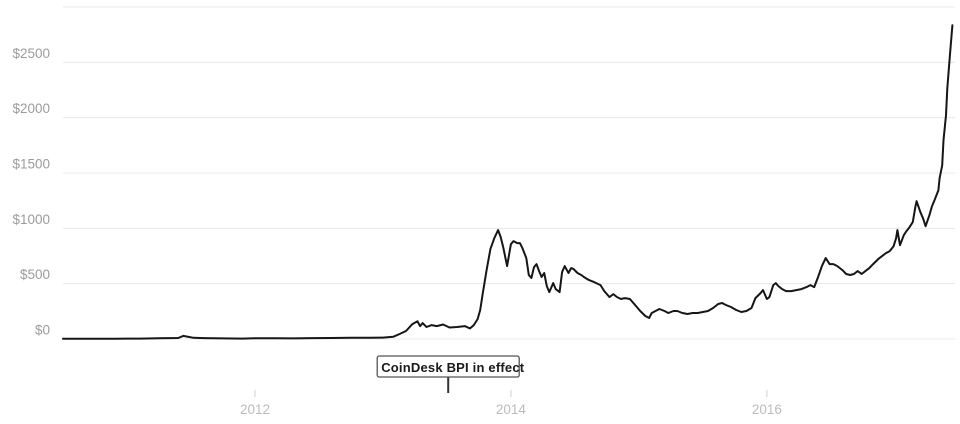 The width and height of the screenshot is (960, 424). I want to click on y-axis-label: $1500, so click(31, 164).